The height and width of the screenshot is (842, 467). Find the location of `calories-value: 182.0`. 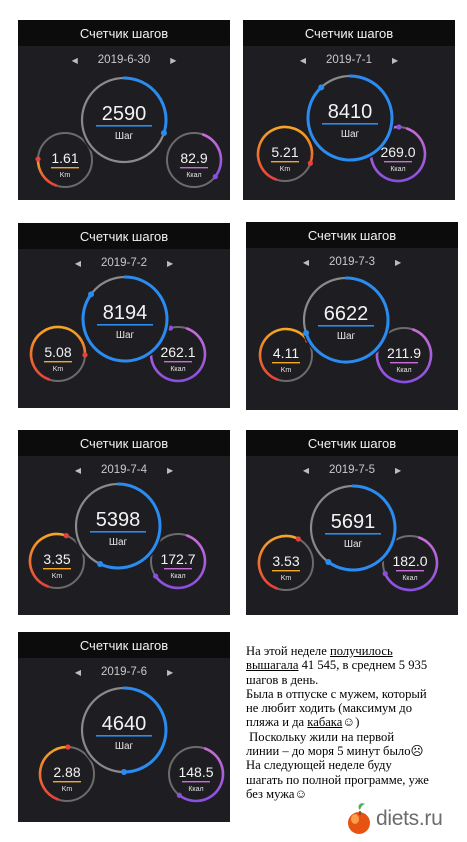

calories-value: 182.0 is located at coordinates (410, 561).